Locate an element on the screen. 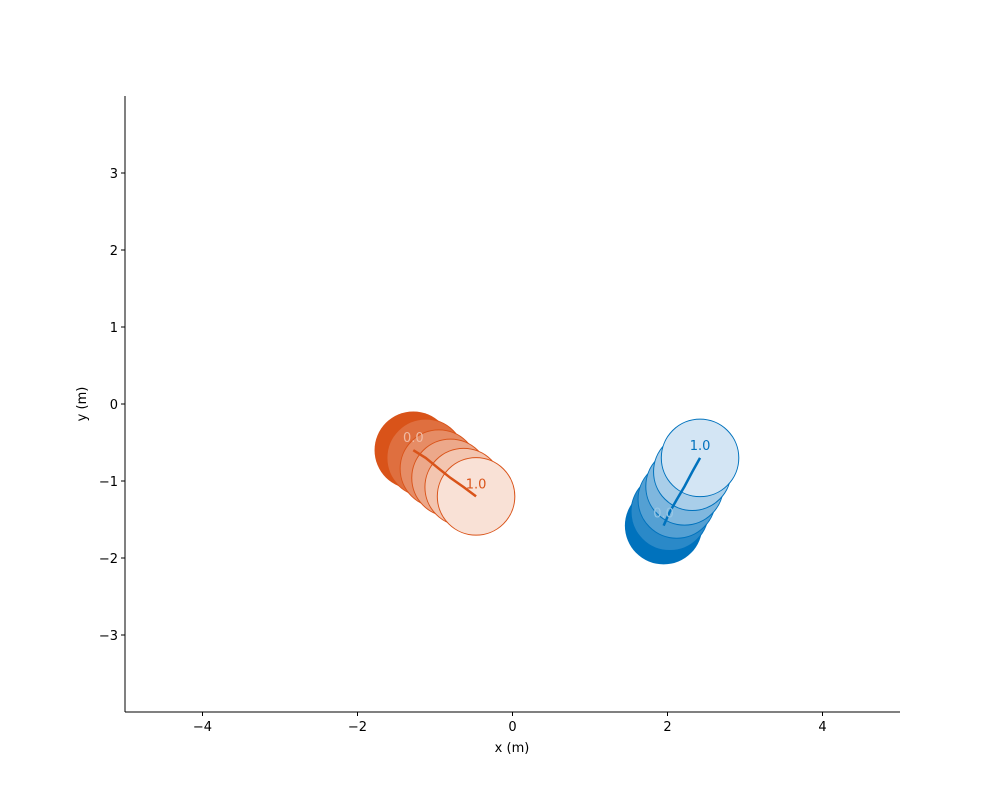  time-labels: 0.0 1.0 0.0 1.0 is located at coordinates (556, 476).